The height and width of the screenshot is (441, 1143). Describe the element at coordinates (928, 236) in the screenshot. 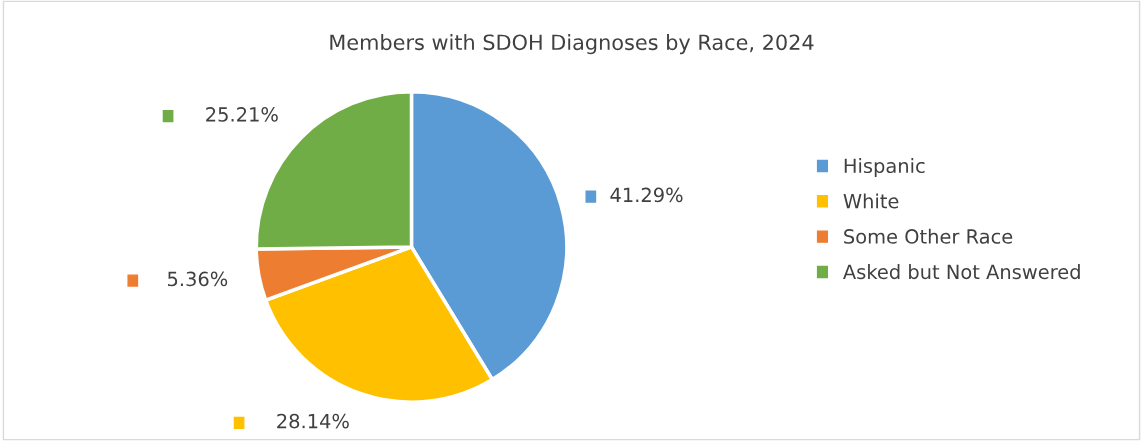

I see `legend-label: Some Other Race` at that location.